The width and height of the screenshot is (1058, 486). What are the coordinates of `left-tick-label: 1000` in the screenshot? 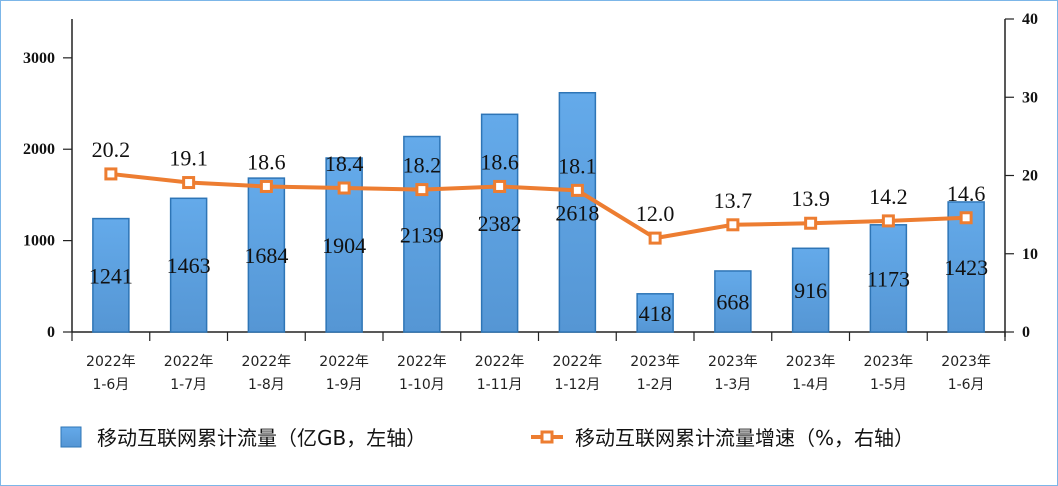 It's located at (39, 241).